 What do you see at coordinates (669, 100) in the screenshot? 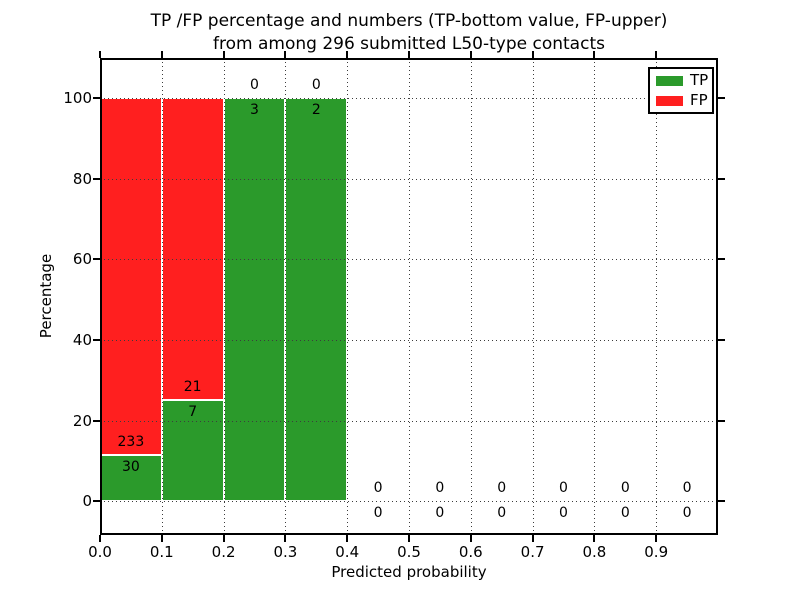
I see `legend-swatch-fp` at bounding box center [669, 100].